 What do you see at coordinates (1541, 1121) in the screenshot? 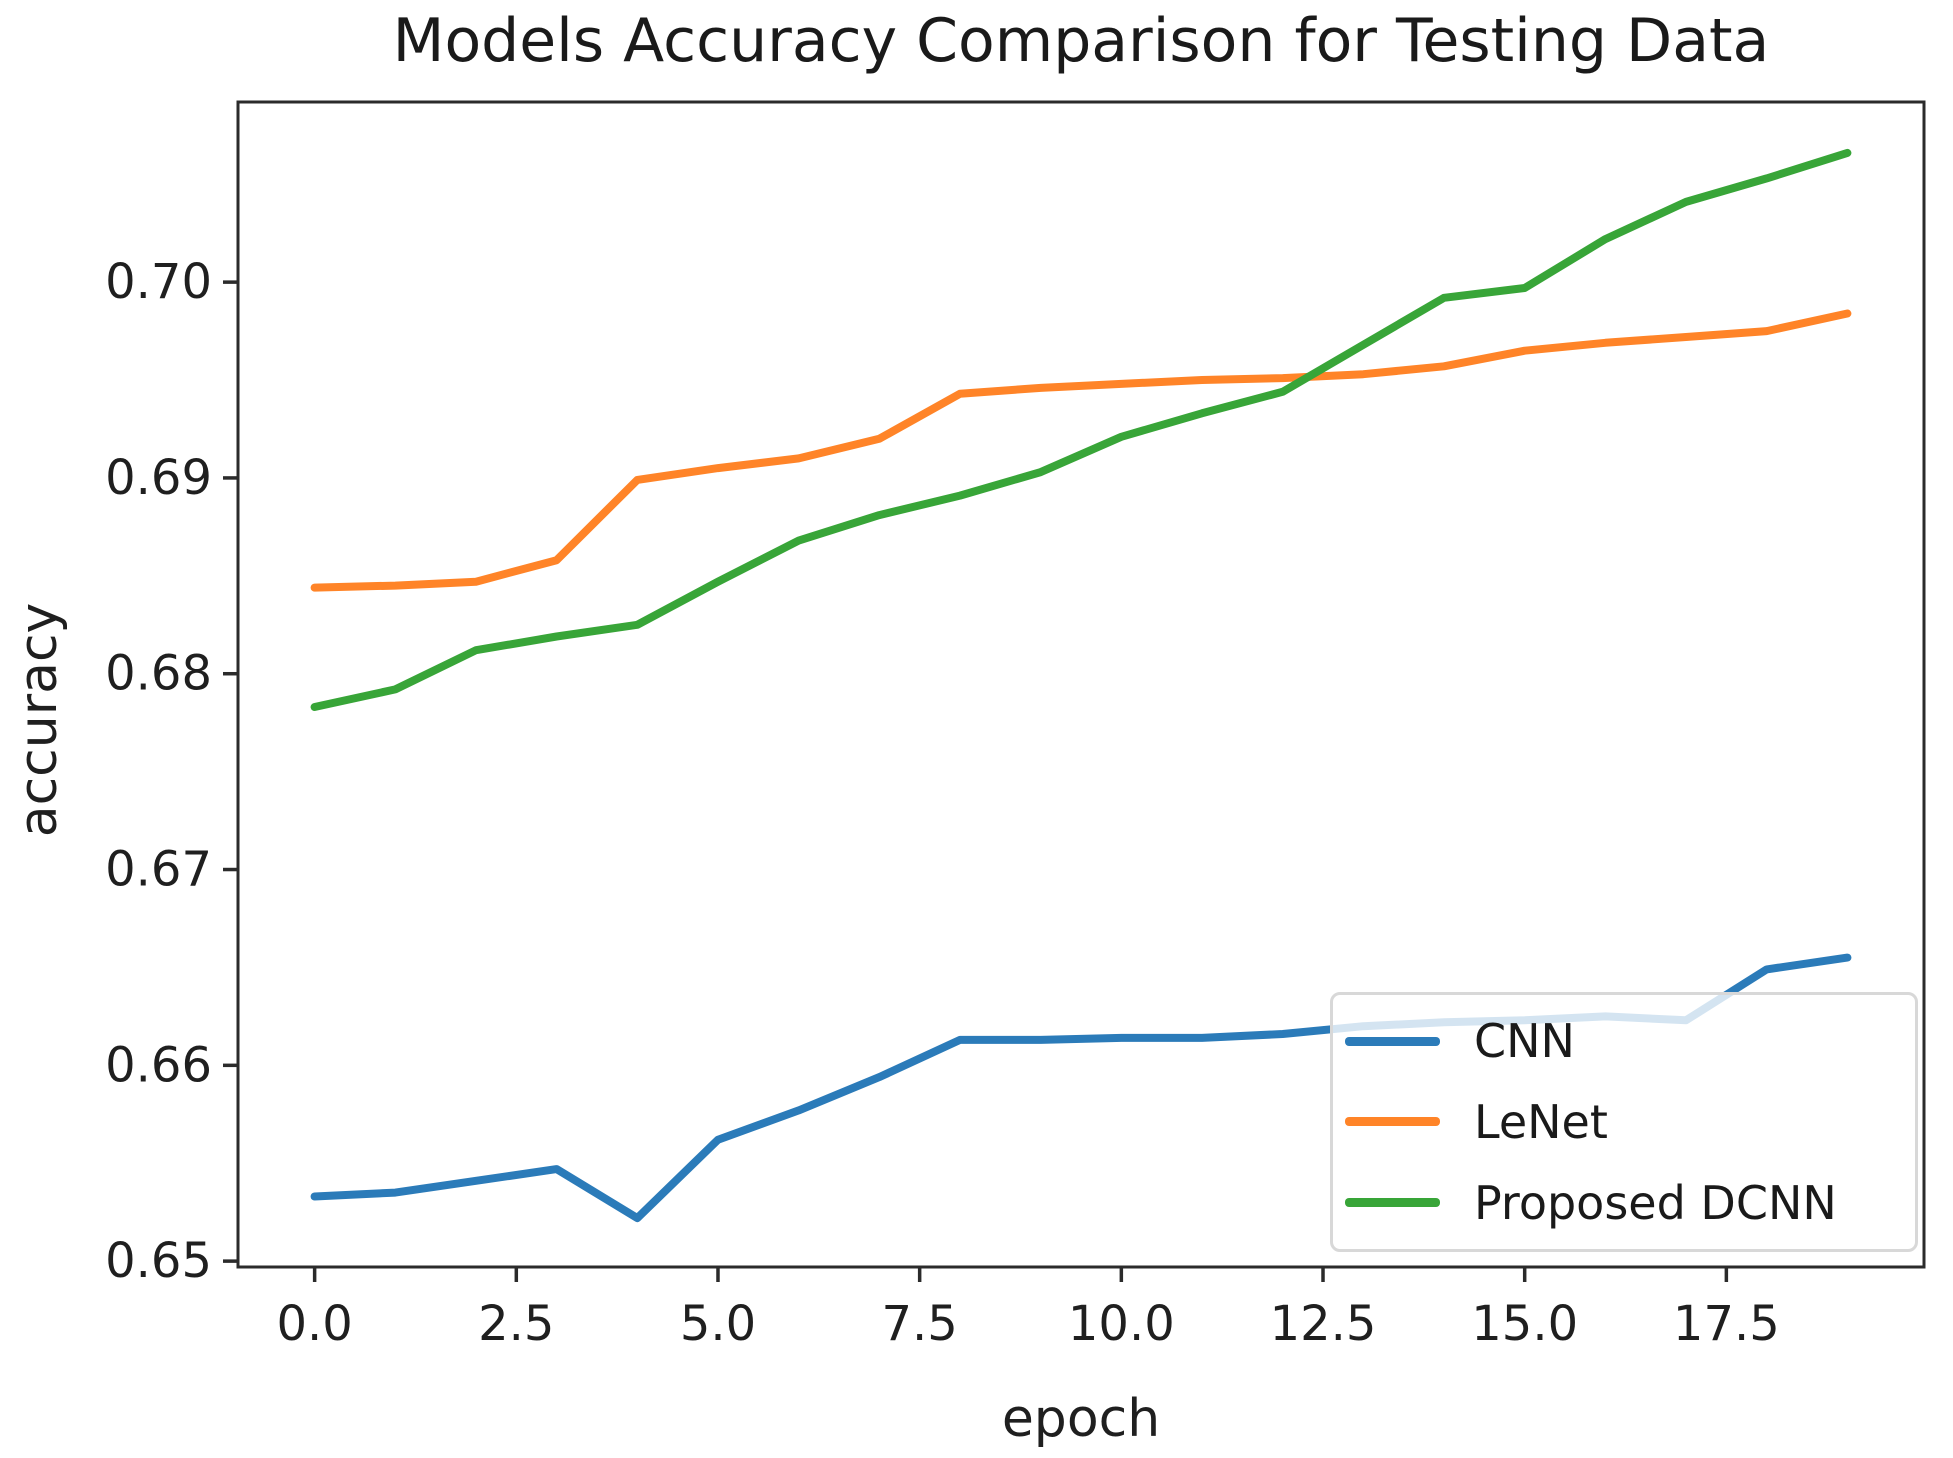
I see `legend-label-lenet: LeNet` at bounding box center [1541, 1121].